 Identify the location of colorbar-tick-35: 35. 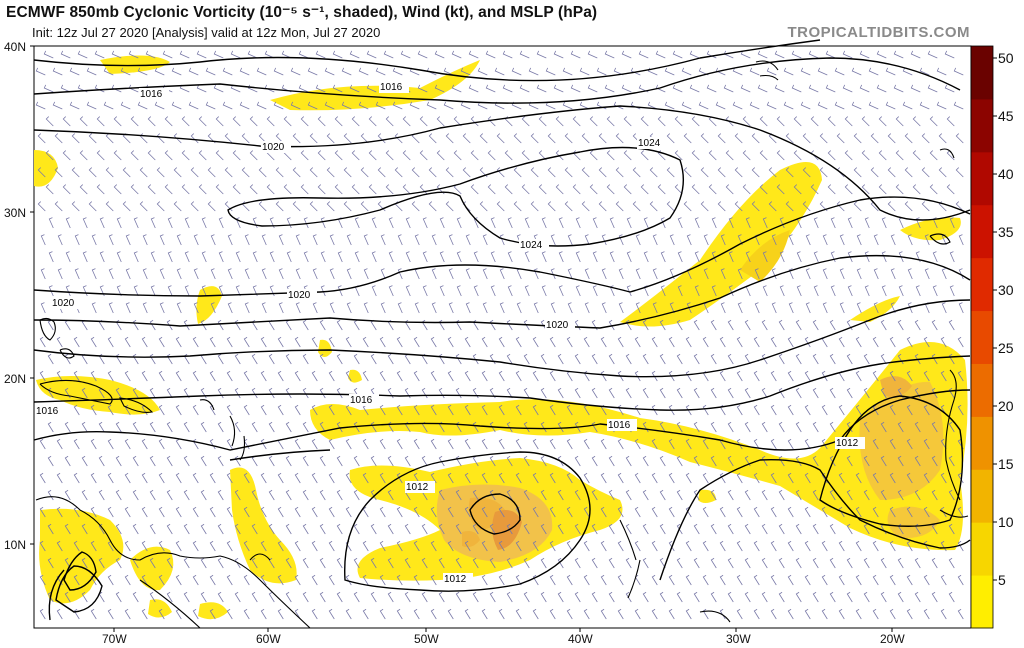
(1006, 232).